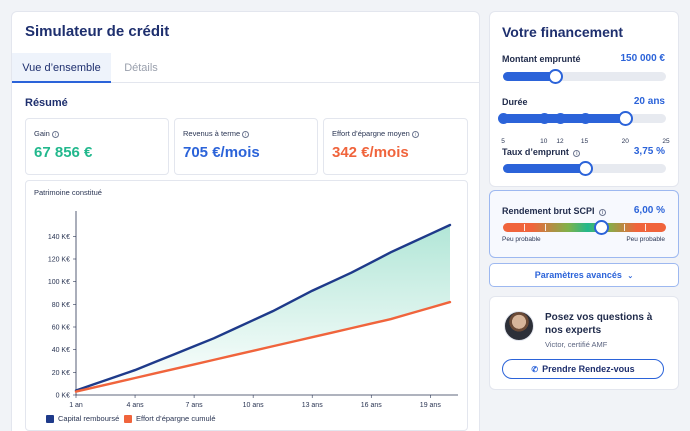  Describe the element at coordinates (370, 152) in the screenshot. I see `kpi-effort-value: 342 €/mois` at that location.